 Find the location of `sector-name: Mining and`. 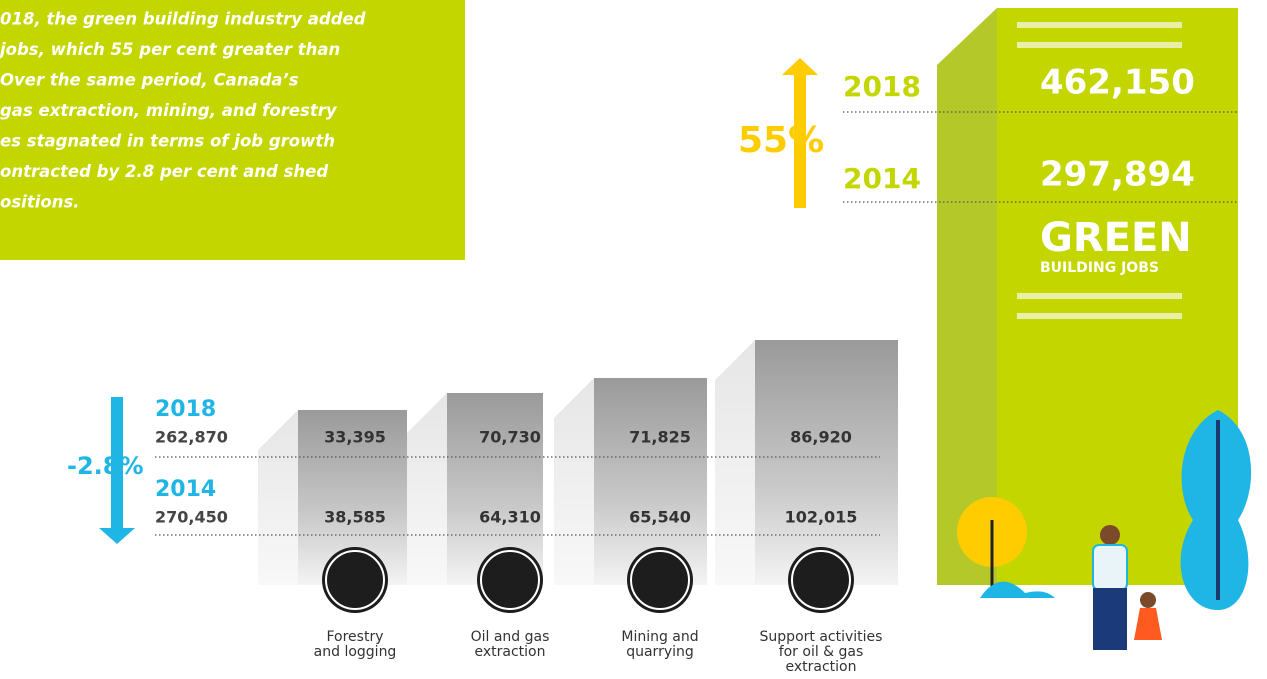

sector-name: Mining and is located at coordinates (659, 637).